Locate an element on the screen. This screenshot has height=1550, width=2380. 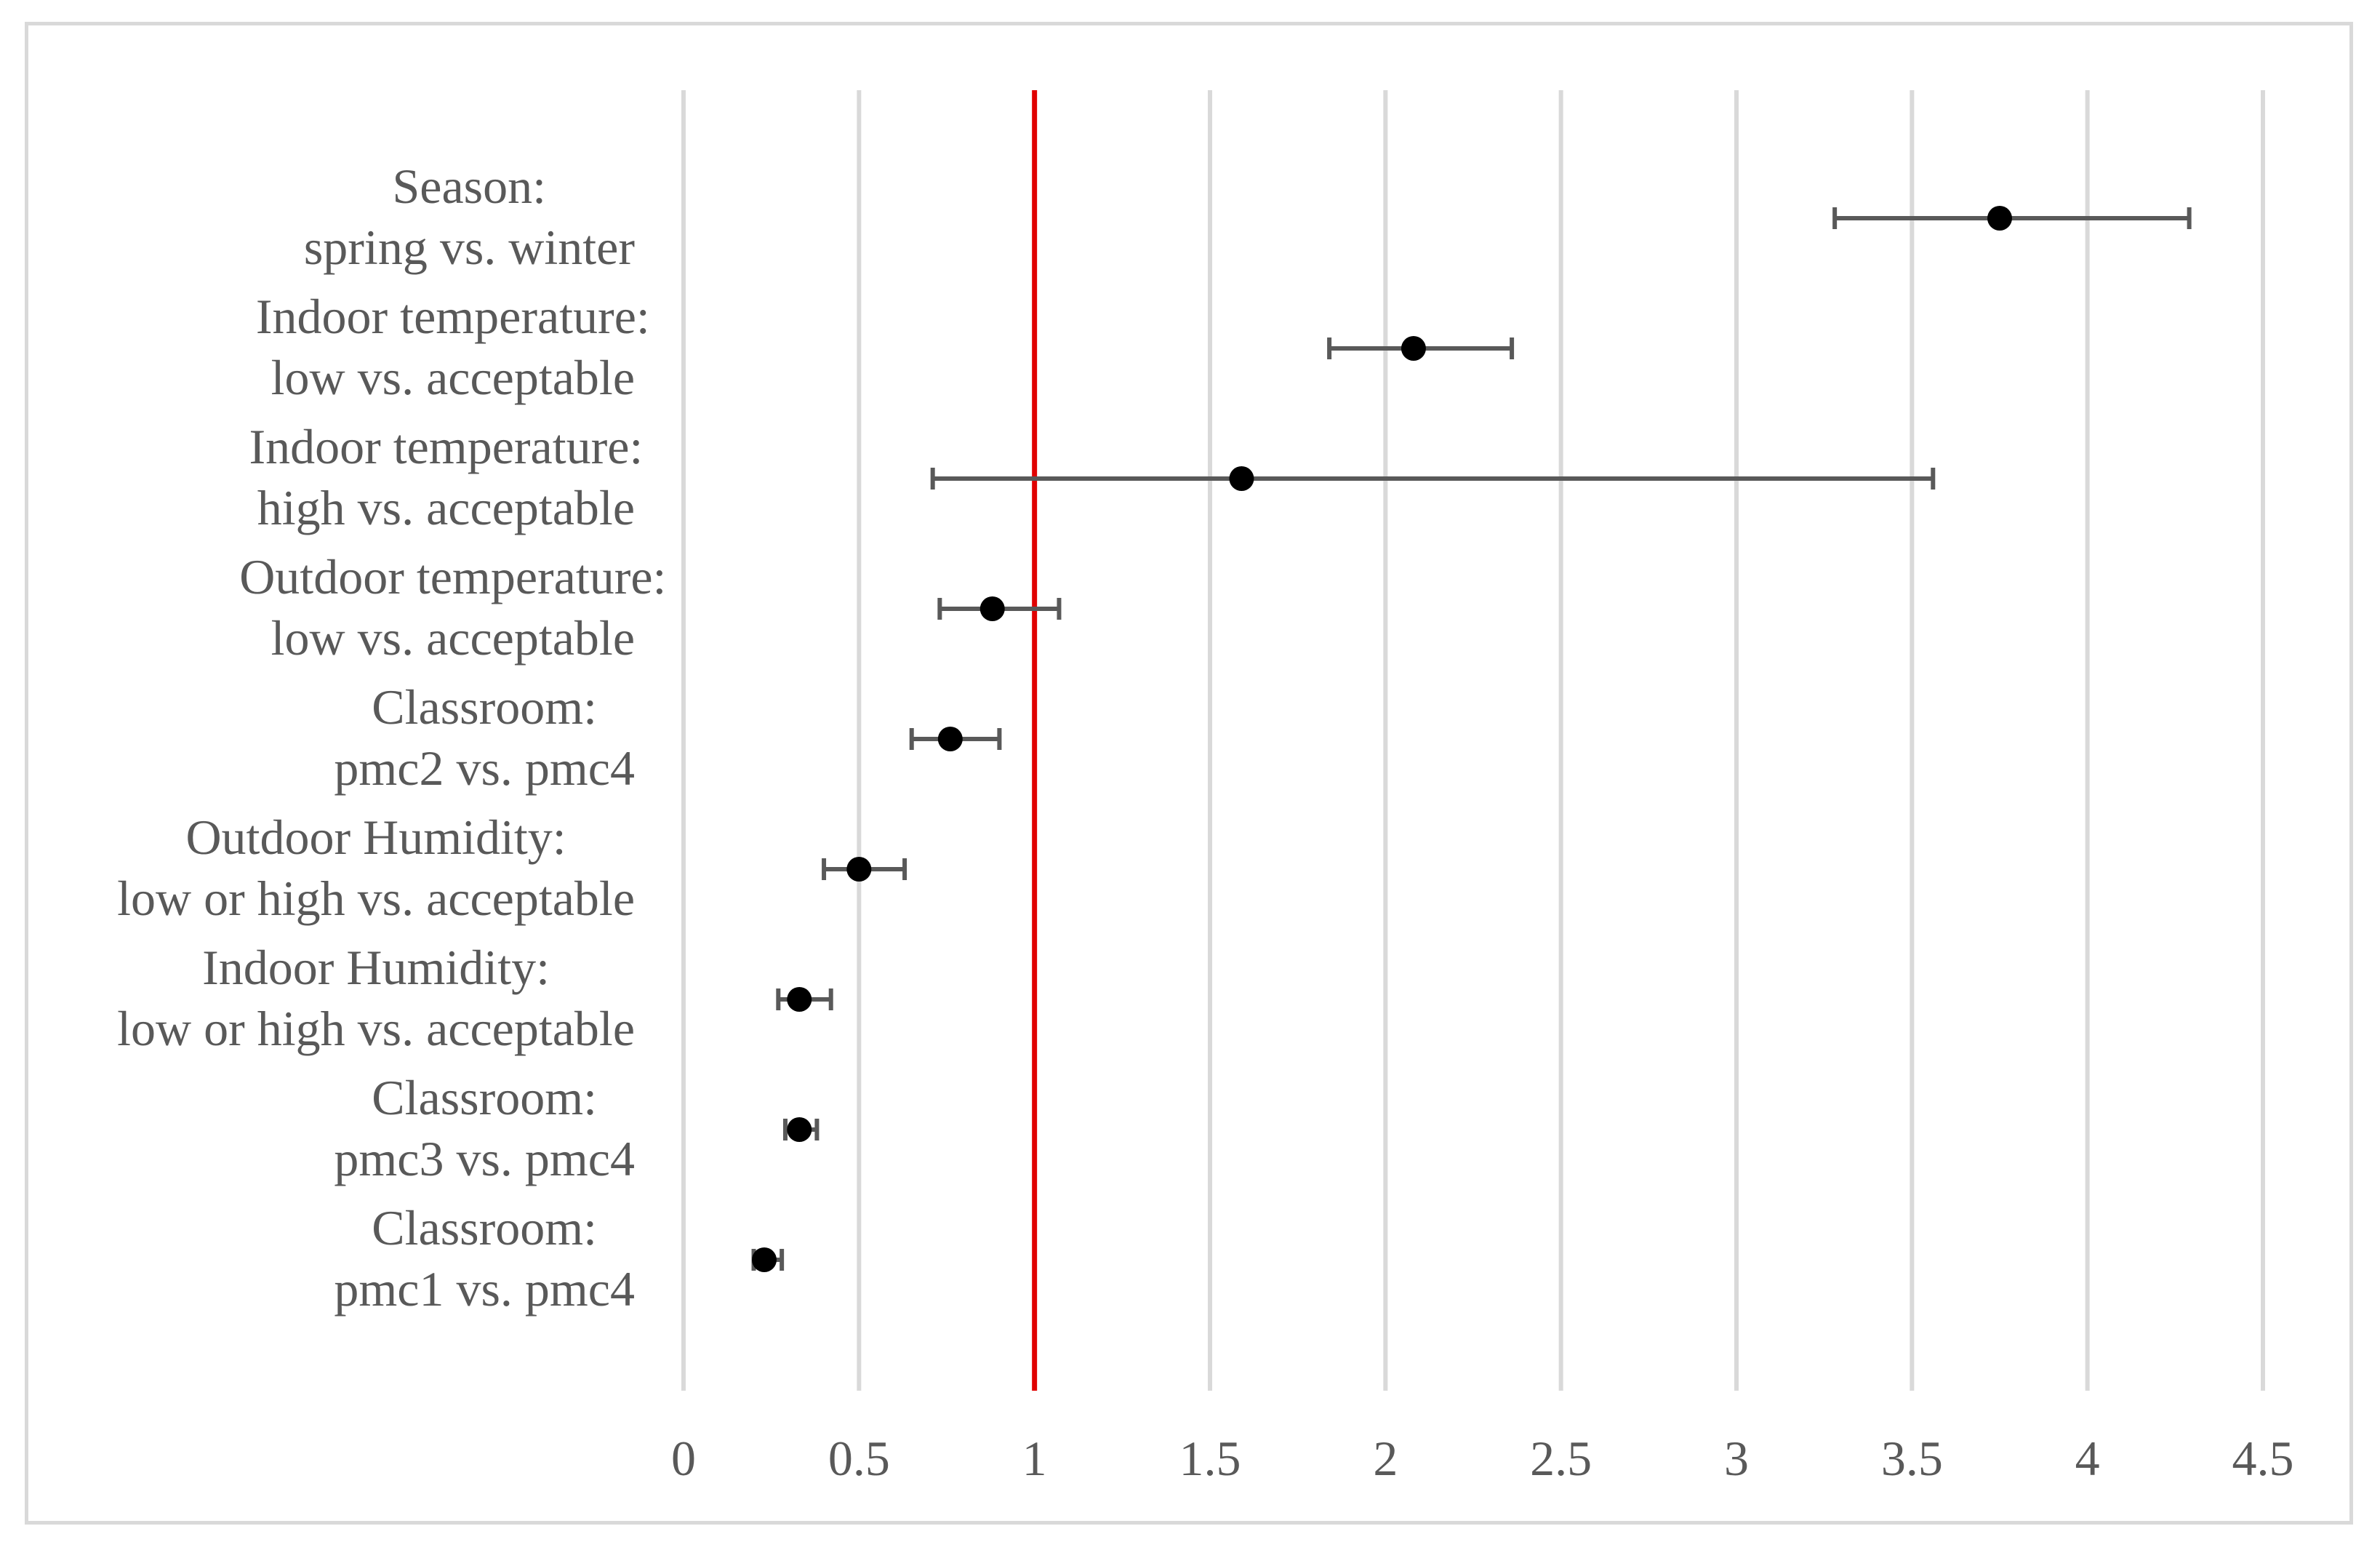
x-tick-label: 3.5 is located at coordinates (1912, 1458).